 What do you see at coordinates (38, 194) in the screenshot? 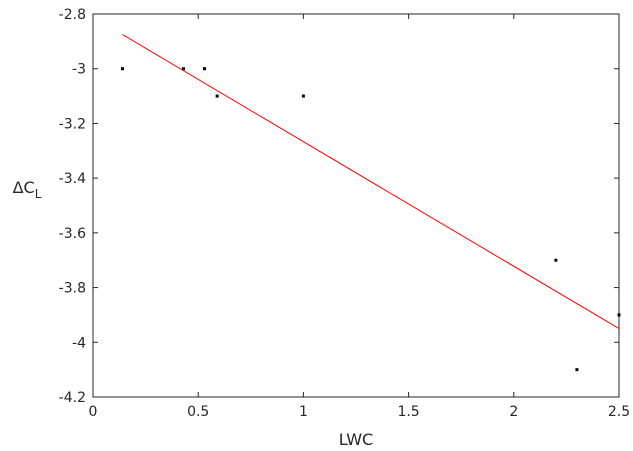
I see `y-axis-label-subscript: L` at bounding box center [38, 194].